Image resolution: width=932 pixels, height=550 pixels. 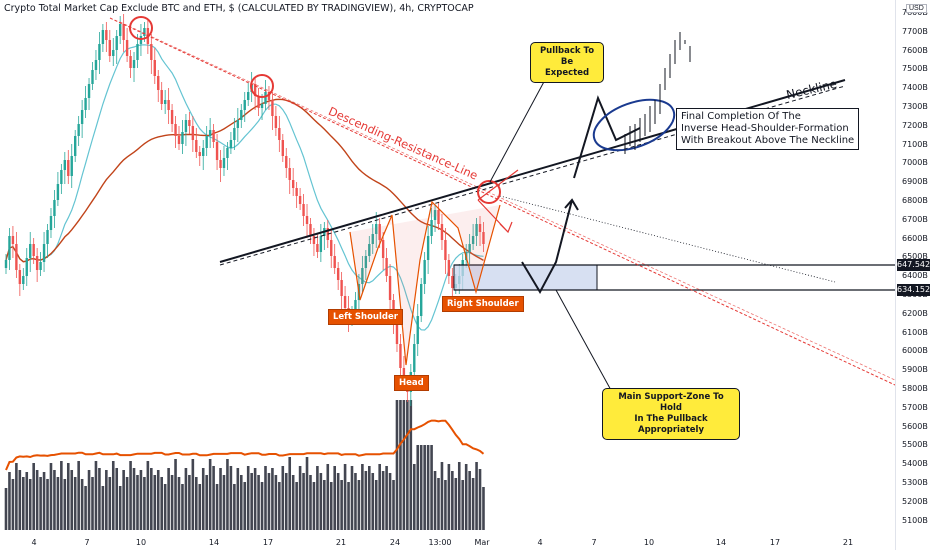 What do you see at coordinates (607, 137) in the screenshot?
I see `projection-pattern-path` at bounding box center [607, 137].